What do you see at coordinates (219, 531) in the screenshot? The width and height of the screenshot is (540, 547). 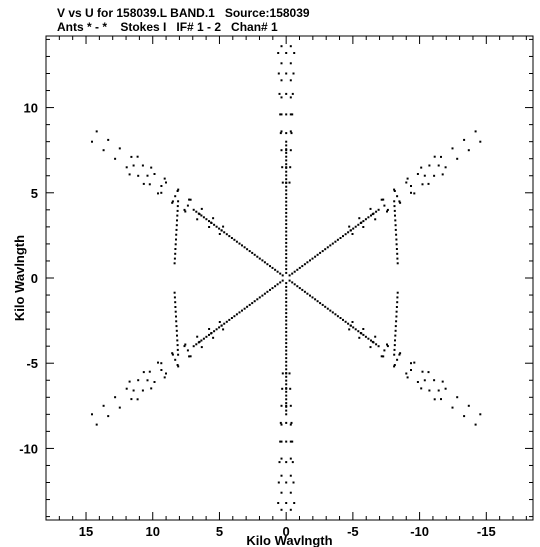 I see `x-tick-label: 5` at bounding box center [219, 531].